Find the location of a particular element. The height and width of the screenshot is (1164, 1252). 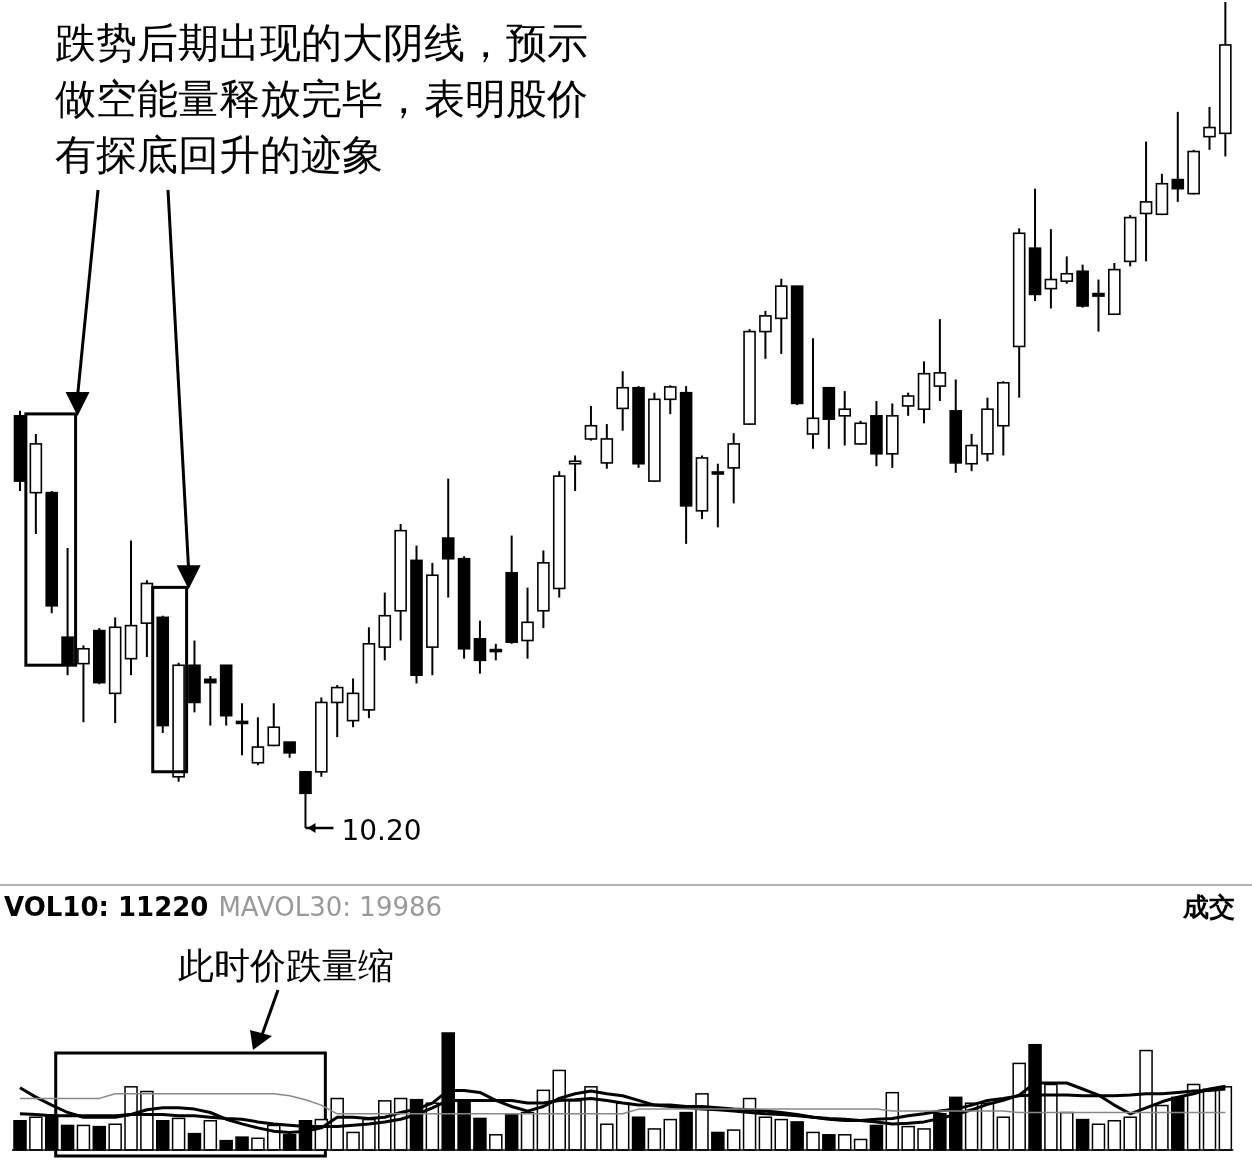

text: VOL10: 11220 is located at coordinates (106, 907).